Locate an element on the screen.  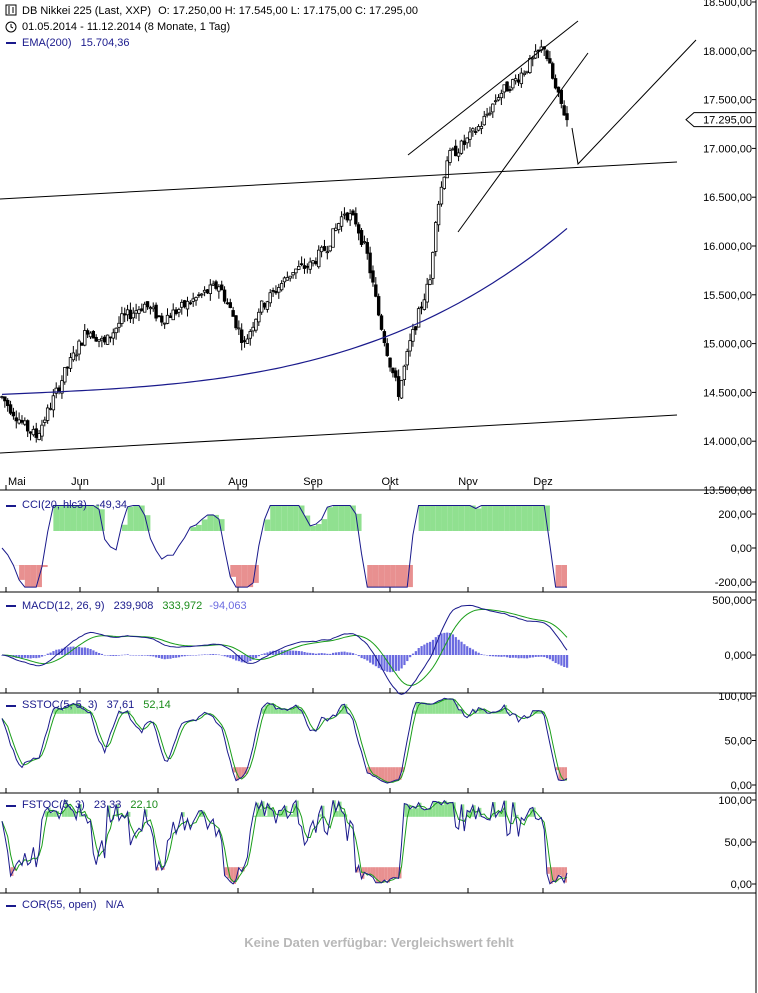
fstoc-fills is located at coordinates (288, 842).